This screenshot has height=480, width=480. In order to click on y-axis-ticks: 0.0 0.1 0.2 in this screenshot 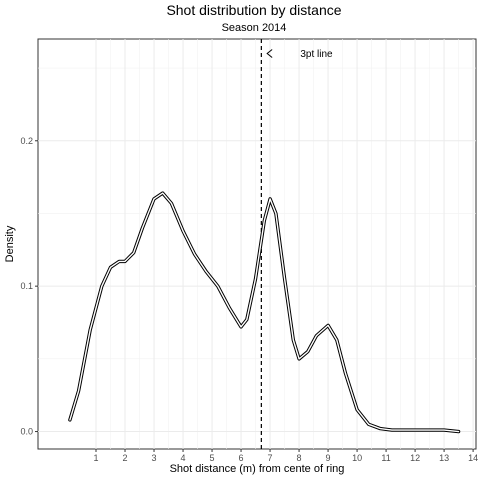, I will do `click(29, 286)`.